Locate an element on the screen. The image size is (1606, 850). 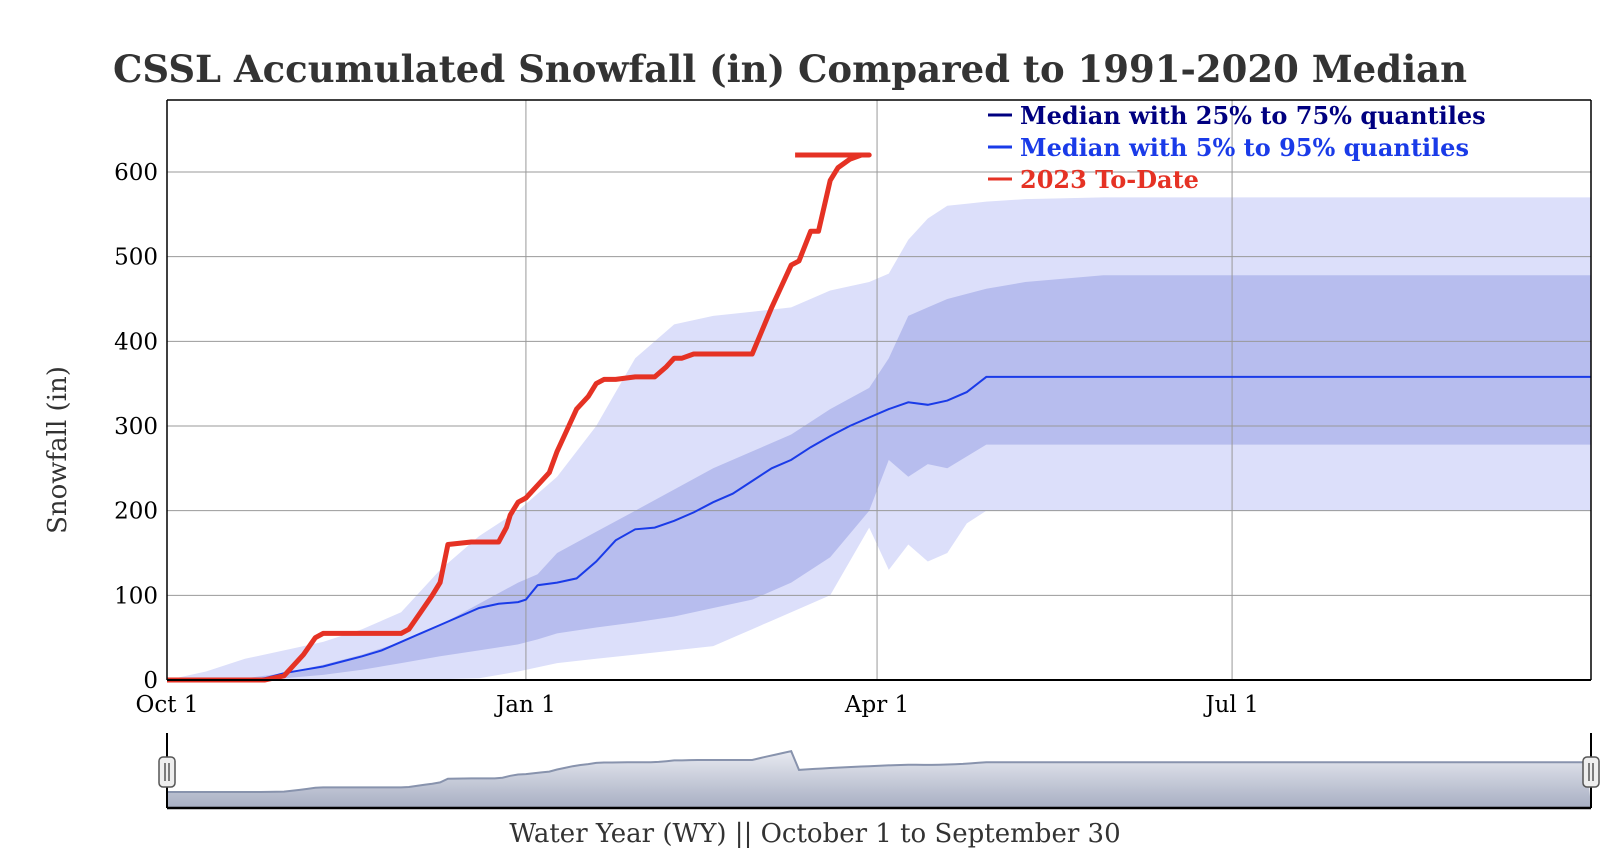
navigator-series-line is located at coordinates (877, 771).